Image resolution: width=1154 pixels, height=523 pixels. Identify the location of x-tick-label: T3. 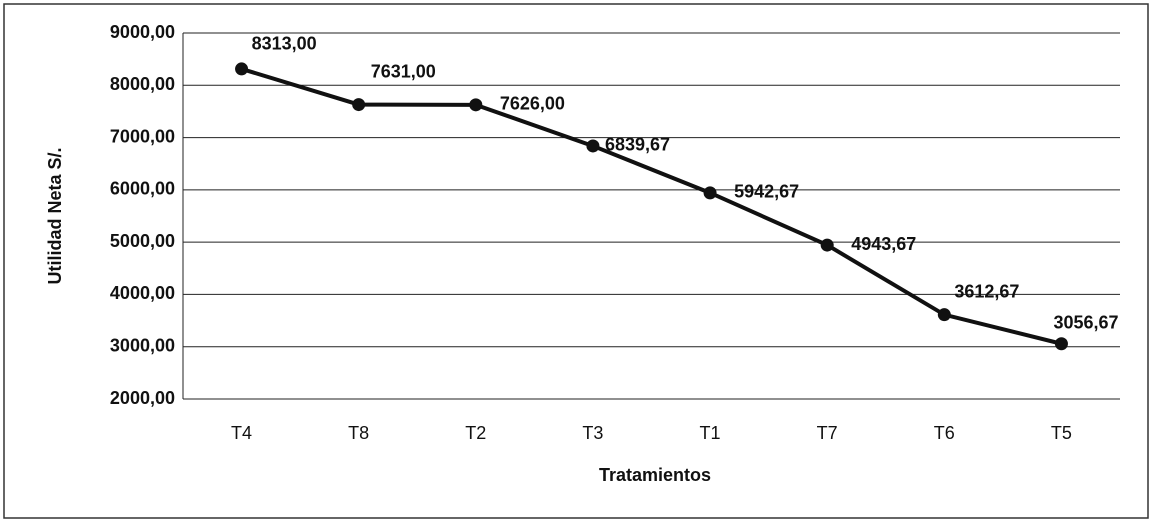
(592, 433).